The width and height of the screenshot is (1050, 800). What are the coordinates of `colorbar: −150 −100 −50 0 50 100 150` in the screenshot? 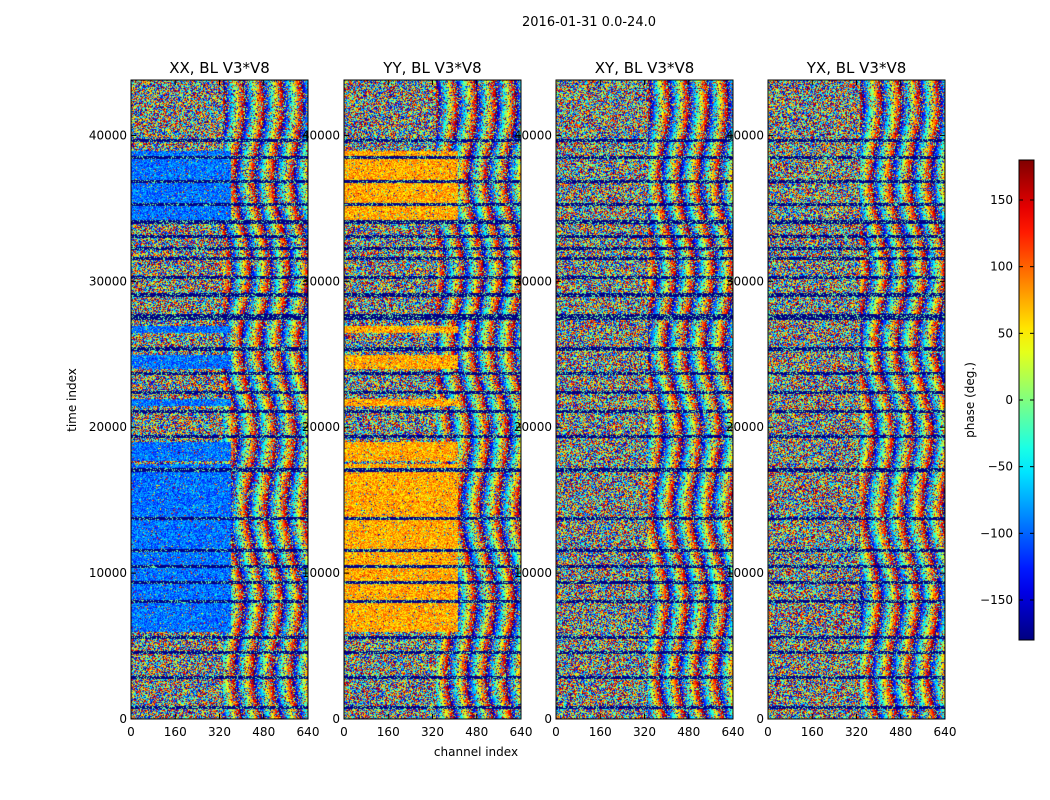 It's located at (1007, 400).